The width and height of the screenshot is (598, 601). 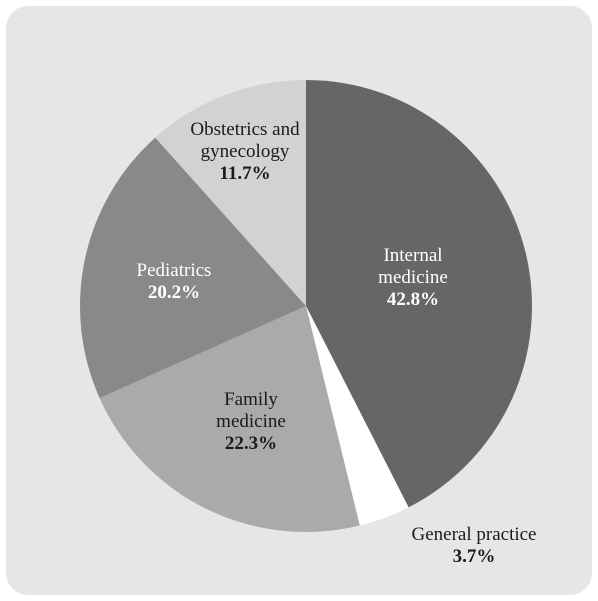 I want to click on category-label: Obstetrics and gynecology, so click(x=245, y=140).